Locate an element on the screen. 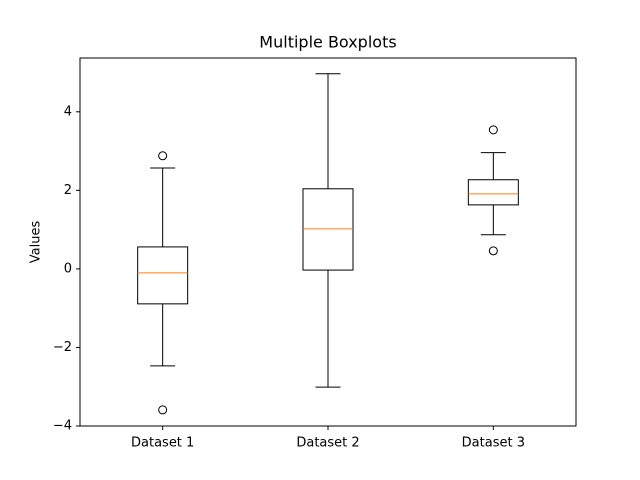 Image resolution: width=640 pixels, height=480 pixels. x-tick-label: Dataset 1 is located at coordinates (162, 443).